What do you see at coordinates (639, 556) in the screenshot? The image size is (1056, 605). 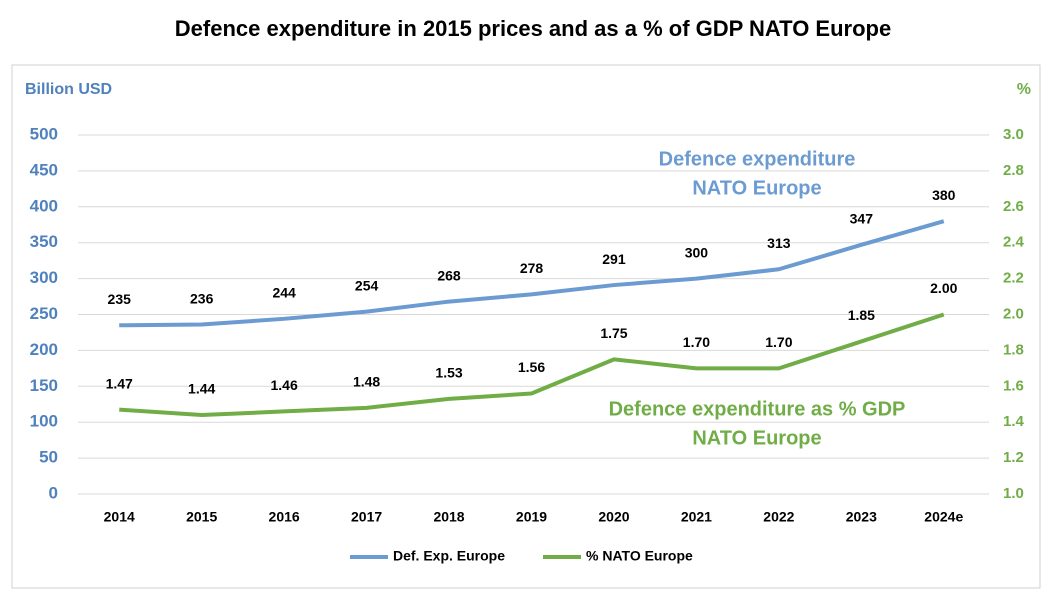 I see `legend-label: % NATO Europe` at bounding box center [639, 556].